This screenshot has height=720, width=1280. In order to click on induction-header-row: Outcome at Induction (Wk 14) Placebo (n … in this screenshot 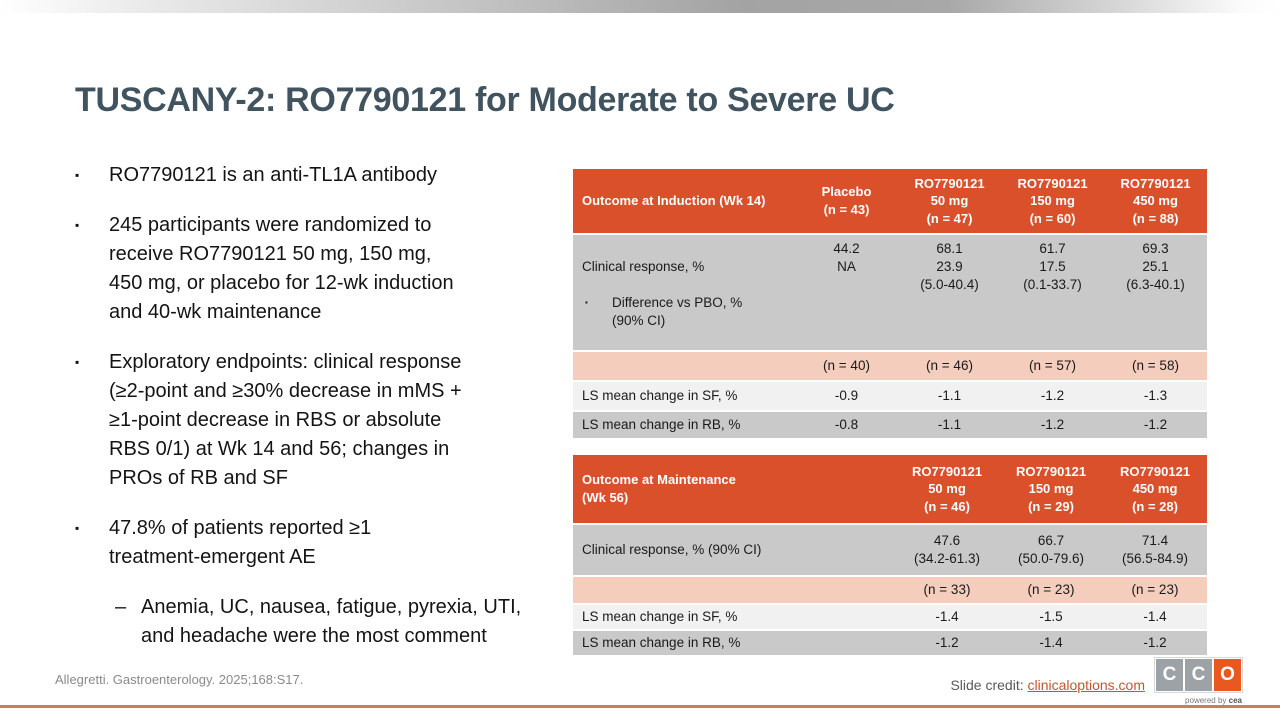, I will do `click(890, 201)`.